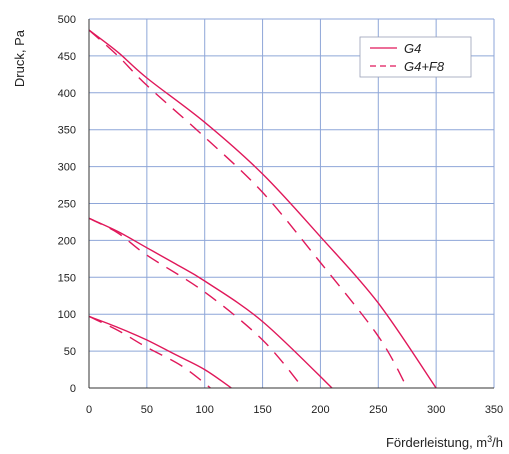 The height and width of the screenshot is (454, 509). What do you see at coordinates (67, 168) in the screenshot?
I see `y-tick-label: 300` at bounding box center [67, 168].